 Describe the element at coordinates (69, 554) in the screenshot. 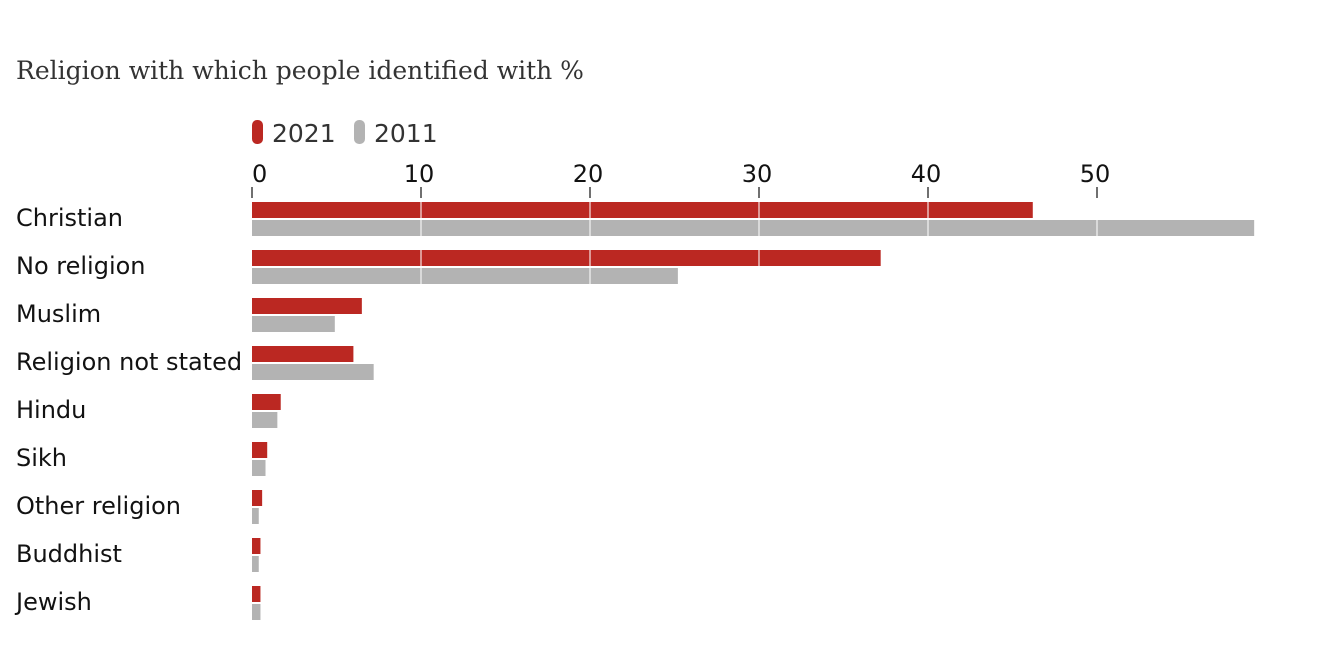

I see `category-label: Buddhist` at that location.